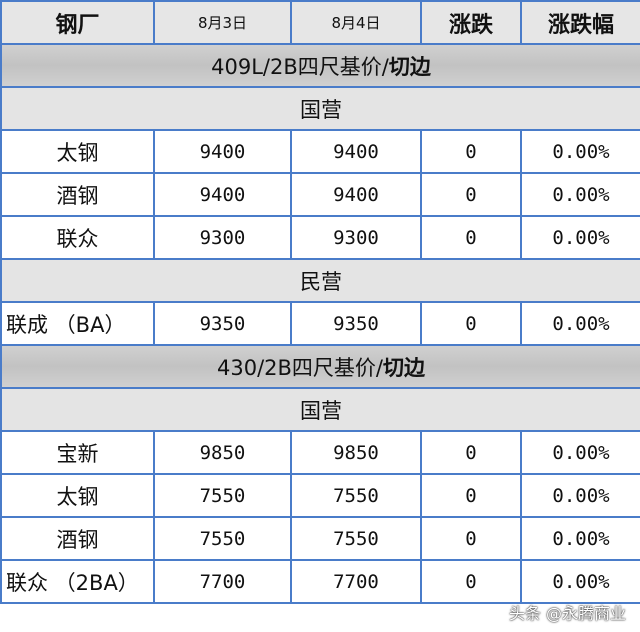  I want to click on cell-mill: 联众 （2BA）, so click(77, 581).